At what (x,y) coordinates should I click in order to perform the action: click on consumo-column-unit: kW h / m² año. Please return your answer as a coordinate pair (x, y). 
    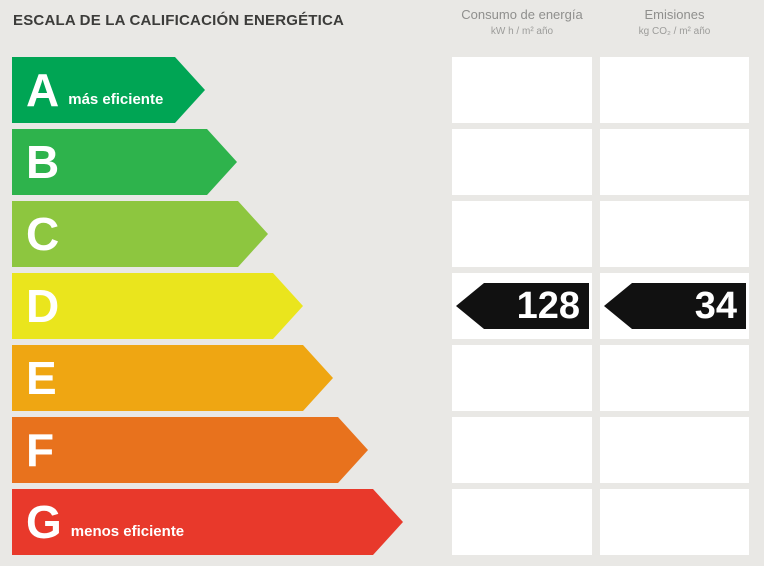
    Looking at the image, I should click on (522, 31).